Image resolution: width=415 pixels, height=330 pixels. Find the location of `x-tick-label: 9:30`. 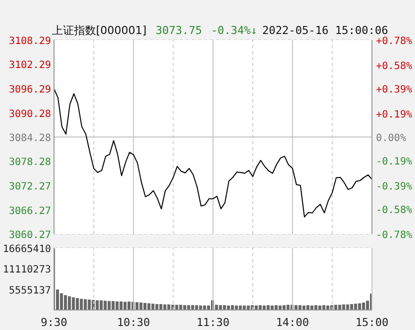

x-tick-label: 9:30 is located at coordinates (54, 322).